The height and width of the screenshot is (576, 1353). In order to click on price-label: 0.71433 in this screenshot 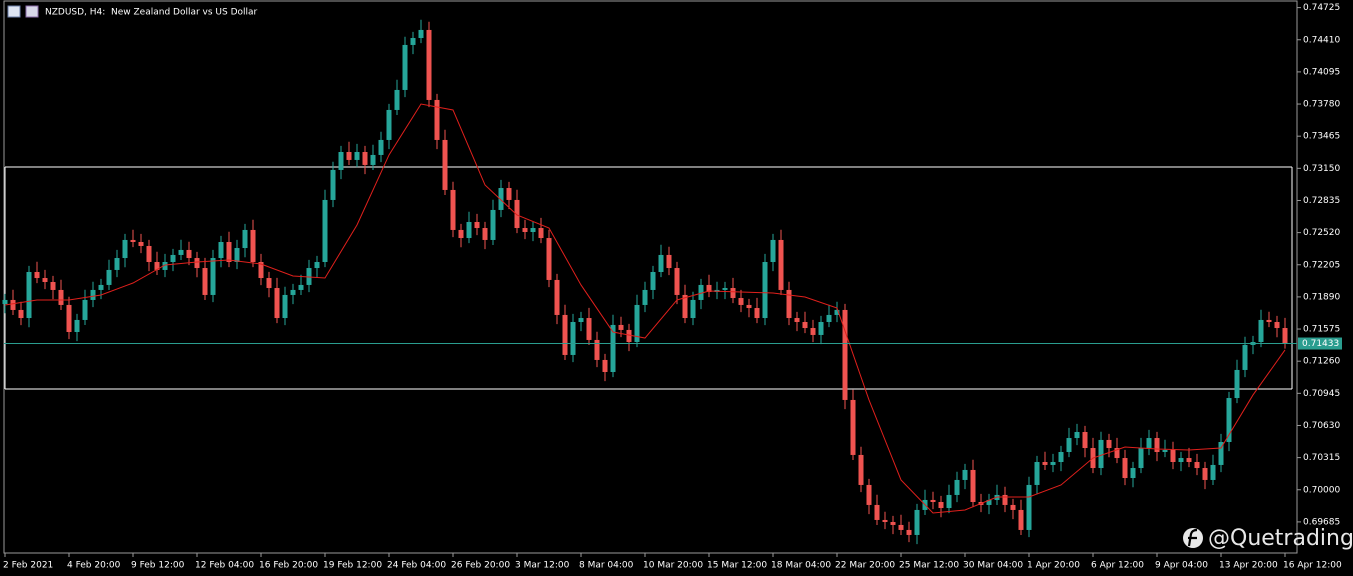, I will do `click(1320, 344)`.